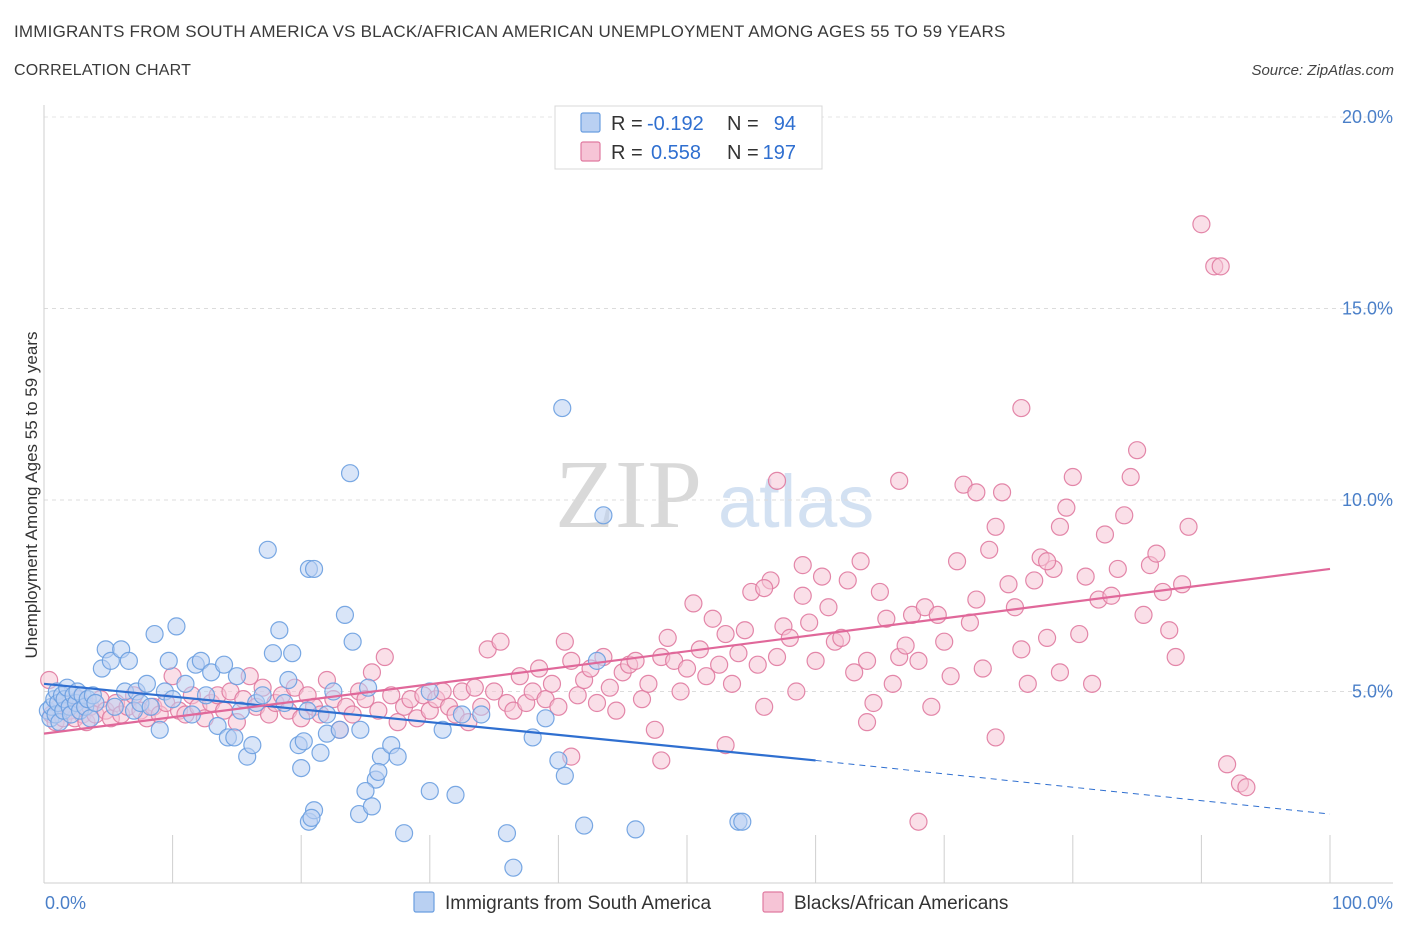 This screenshot has width=1406, height=930. I want to click on y-tick-label-3: 20.0%, so click(1367, 117).